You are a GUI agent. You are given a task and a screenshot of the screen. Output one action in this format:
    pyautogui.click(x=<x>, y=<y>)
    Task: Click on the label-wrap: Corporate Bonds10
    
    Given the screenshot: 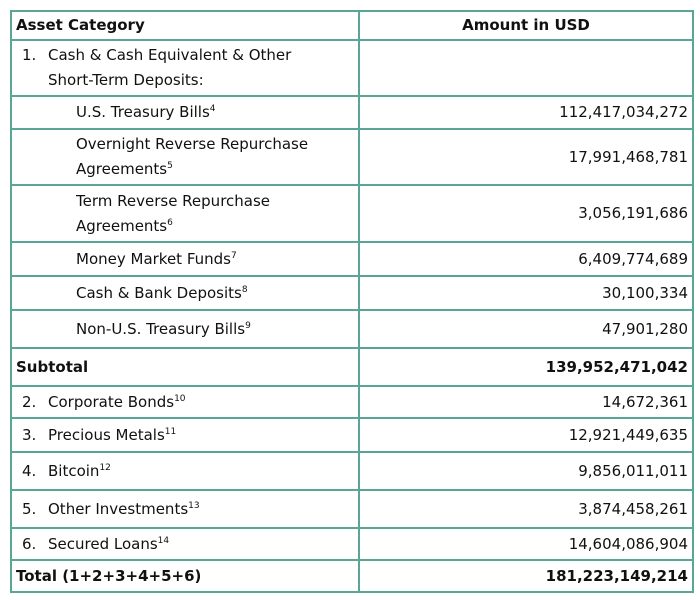 What is the action you would take?
    pyautogui.click(x=193, y=402)
    